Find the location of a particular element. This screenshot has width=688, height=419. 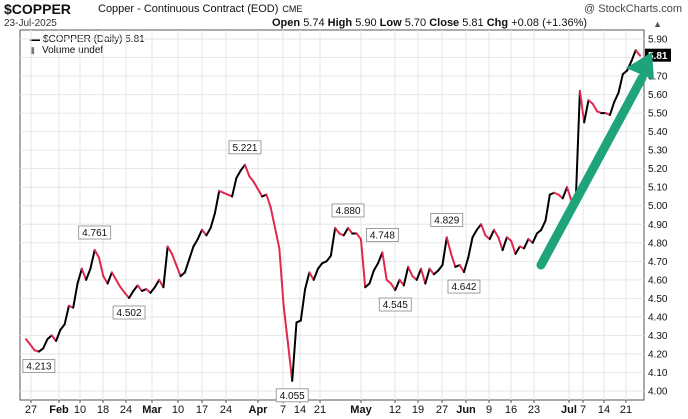

y-tick-label: 4.40 is located at coordinates (658, 317).